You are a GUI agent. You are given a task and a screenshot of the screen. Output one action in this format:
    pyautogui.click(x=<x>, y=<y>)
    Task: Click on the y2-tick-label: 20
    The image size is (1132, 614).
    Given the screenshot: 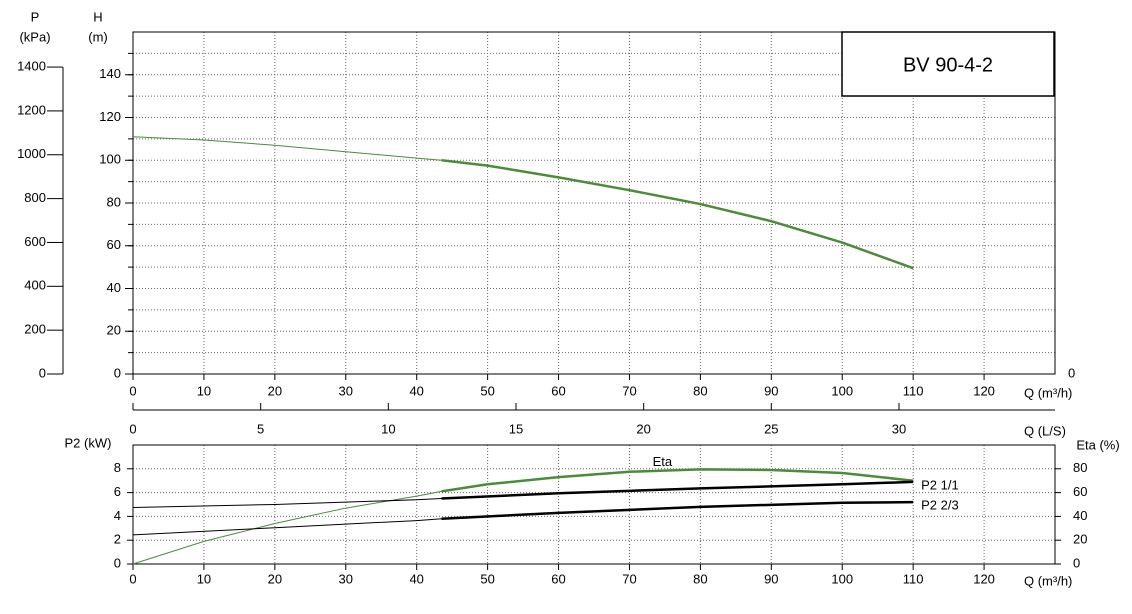 What is the action you would take?
    pyautogui.click(x=1080, y=539)
    